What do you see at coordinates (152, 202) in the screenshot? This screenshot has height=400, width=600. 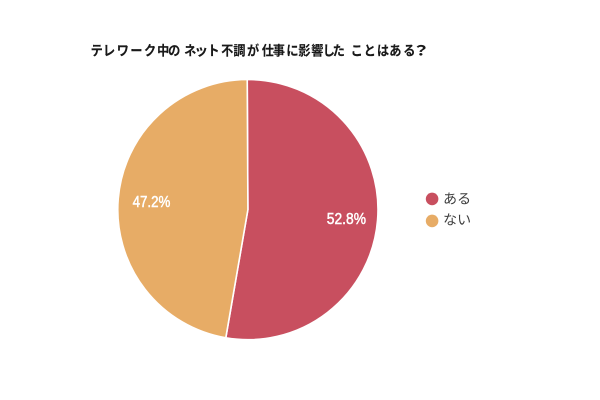 I see `svg-text: 47.2%` at bounding box center [152, 202].